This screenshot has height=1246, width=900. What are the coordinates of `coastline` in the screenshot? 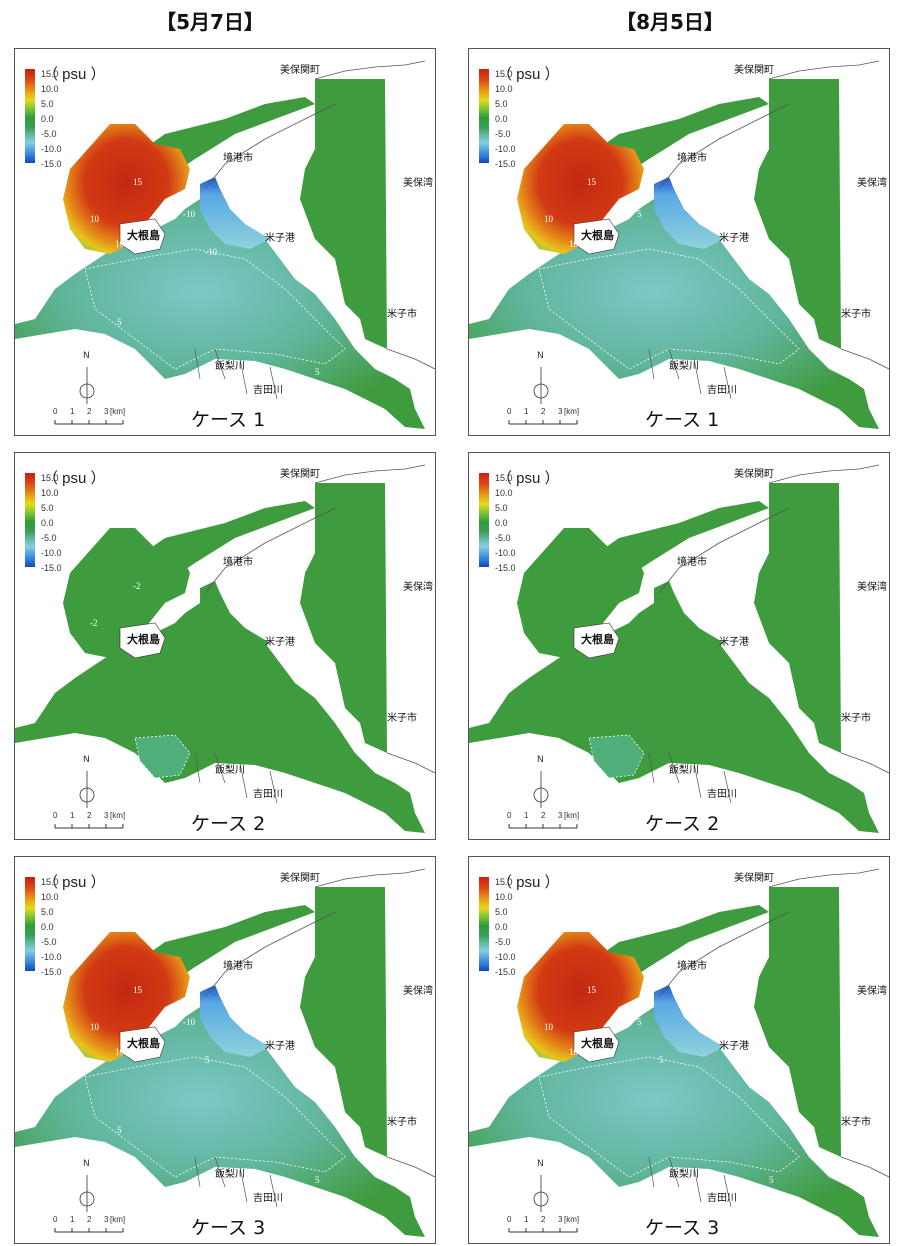 It's located at (374, 1023).